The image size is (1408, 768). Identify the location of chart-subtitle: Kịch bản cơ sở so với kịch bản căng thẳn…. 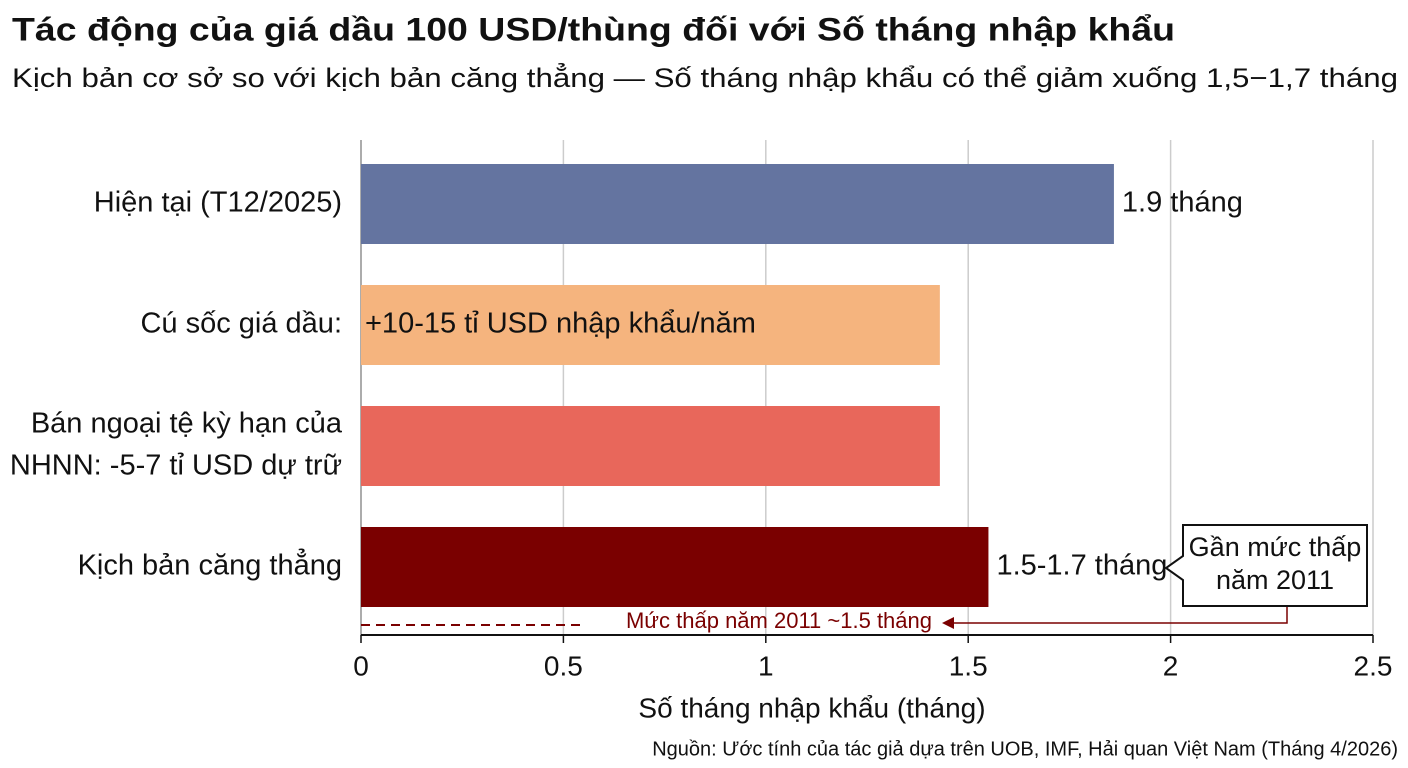
(705, 77).